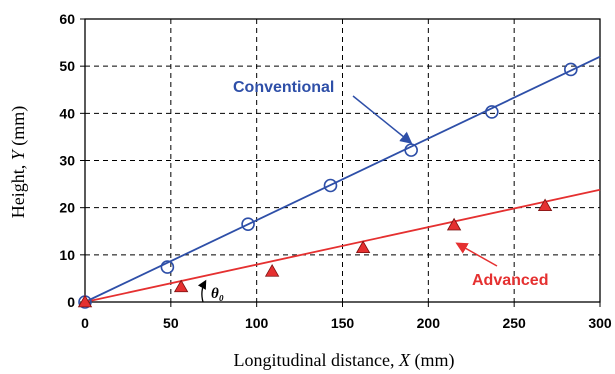 The image size is (615, 374). Describe the element at coordinates (600, 323) in the screenshot. I see `x-tick-label: 300` at that location.